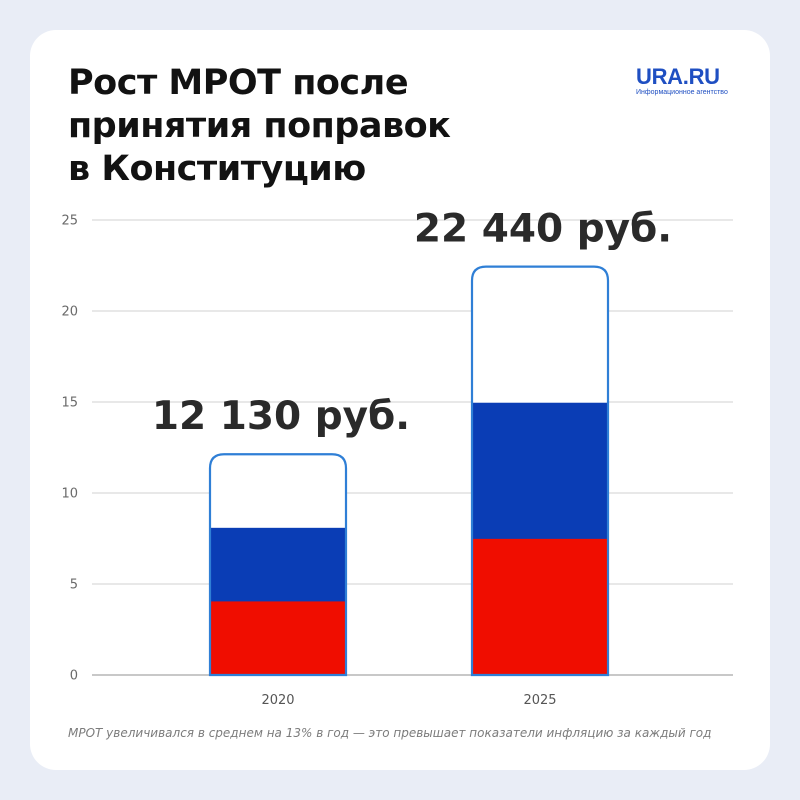 This screenshot has height=800, width=800. What do you see at coordinates (259, 126) in the screenshot?
I see `title-line-2: принятия поправок` at bounding box center [259, 126].